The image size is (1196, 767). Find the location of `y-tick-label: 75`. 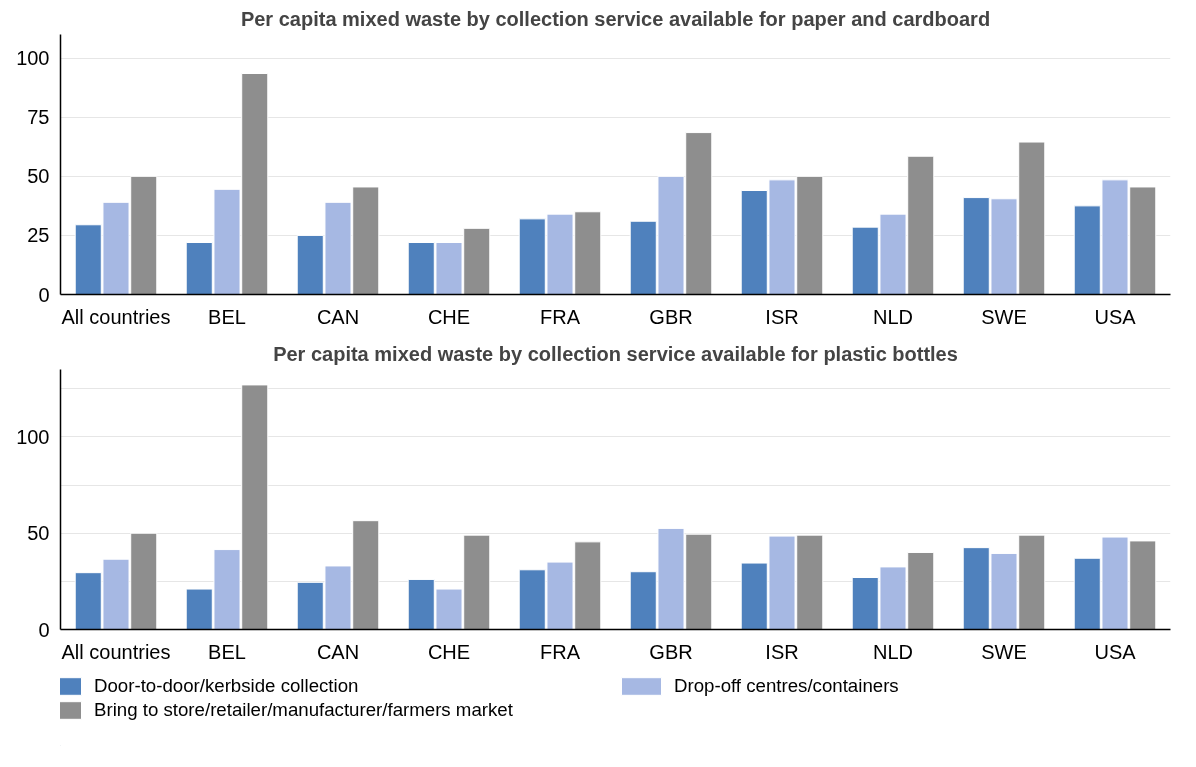

y-tick-label: 75 is located at coordinates (38, 117).